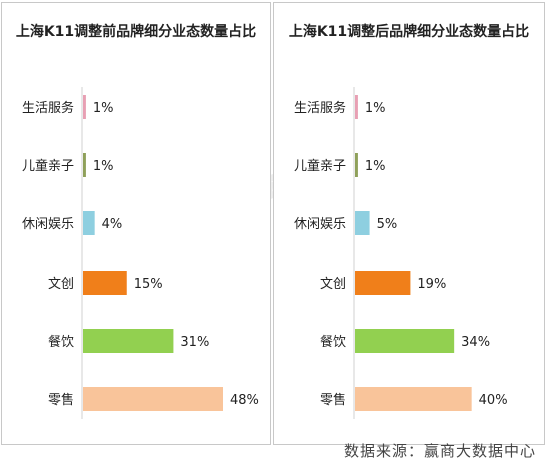 Image resolution: width=550 pixels, height=471 pixels. What do you see at coordinates (194, 342) in the screenshot?
I see `value-label: 31%` at bounding box center [194, 342].